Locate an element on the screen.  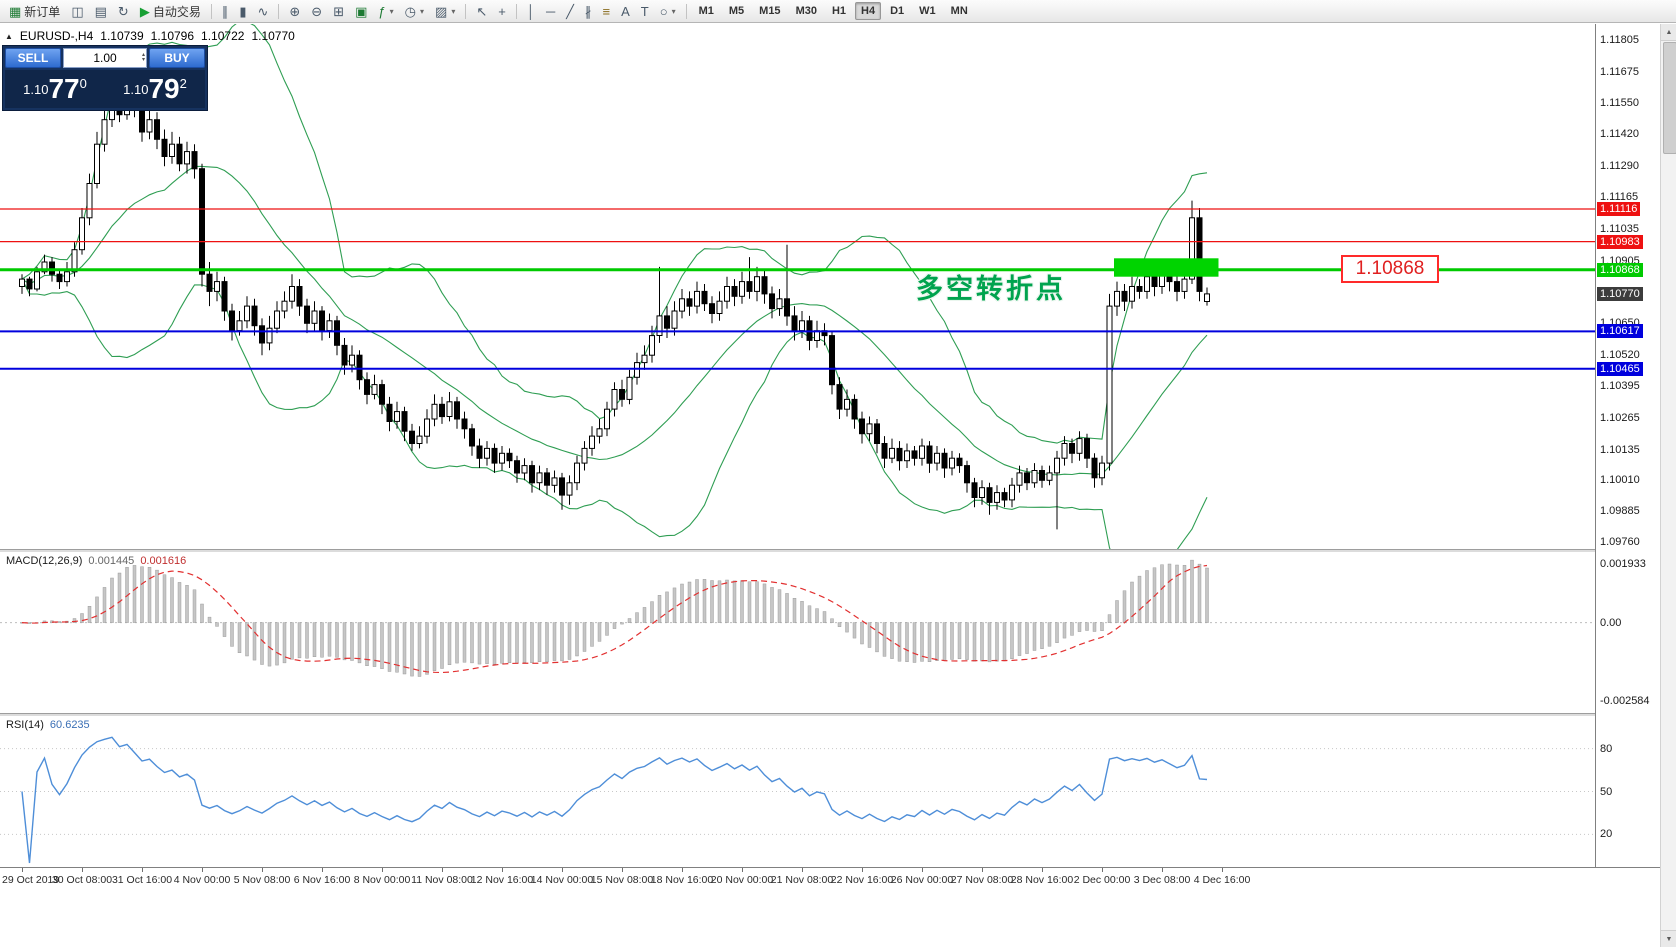
trendline-icon: ╱ is located at coordinates (570, 11).